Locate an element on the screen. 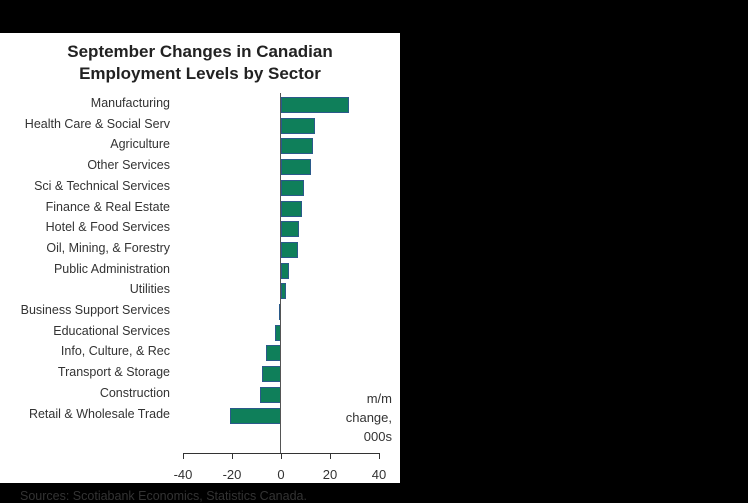 The width and height of the screenshot is (748, 503). category-label: Agriculture is located at coordinates (140, 144).